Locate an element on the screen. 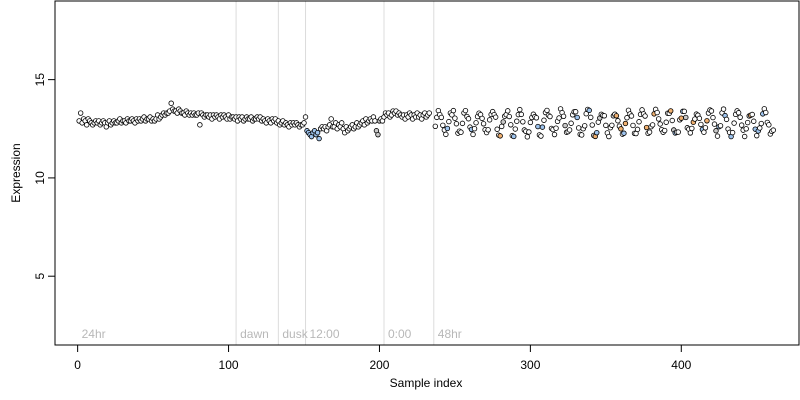 The image size is (800, 400). x-tick-label: 0 is located at coordinates (77, 365).